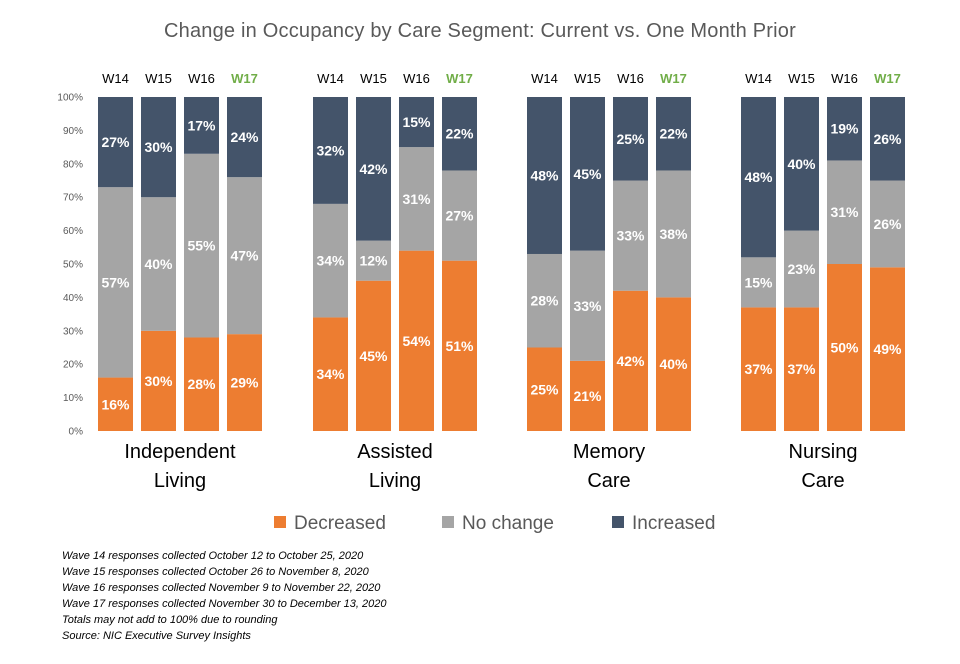 This screenshot has width=960, height=664. I want to click on data-label: 30%, so click(158, 381).